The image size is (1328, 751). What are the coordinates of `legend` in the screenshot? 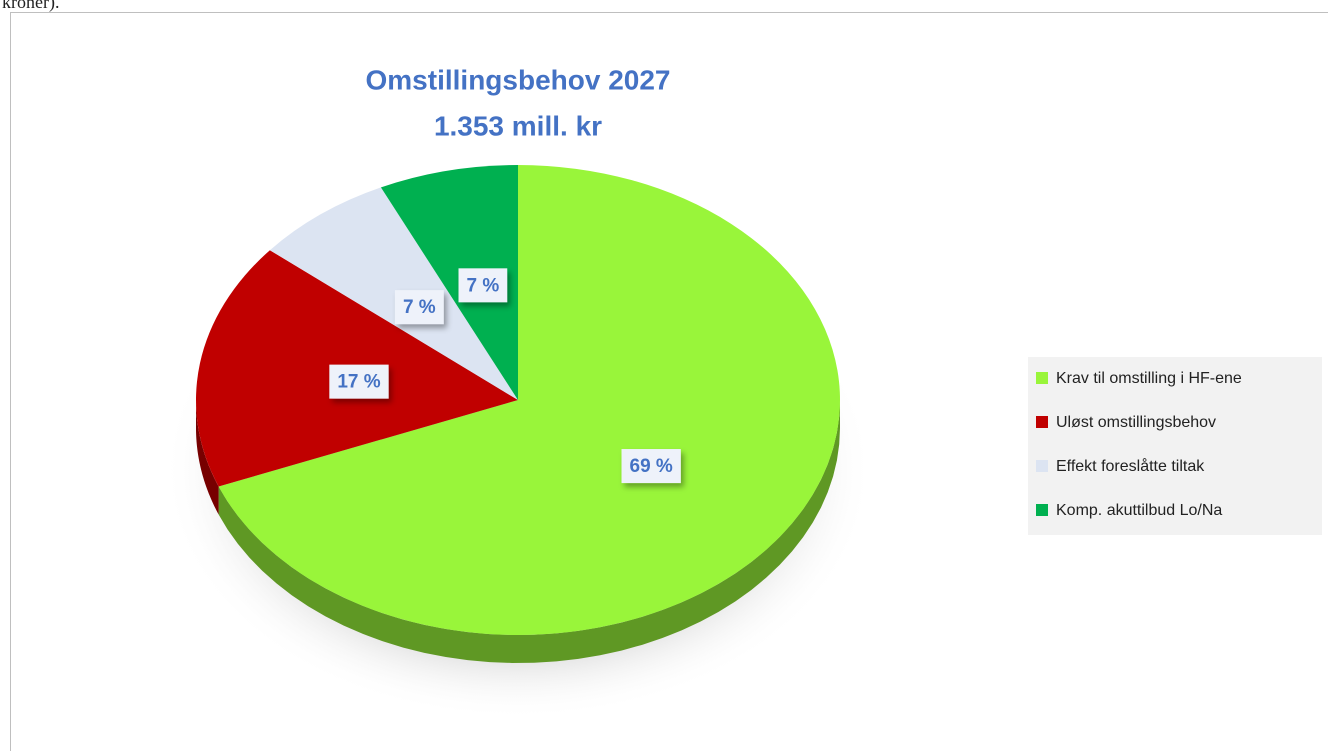 It's located at (1175, 446).